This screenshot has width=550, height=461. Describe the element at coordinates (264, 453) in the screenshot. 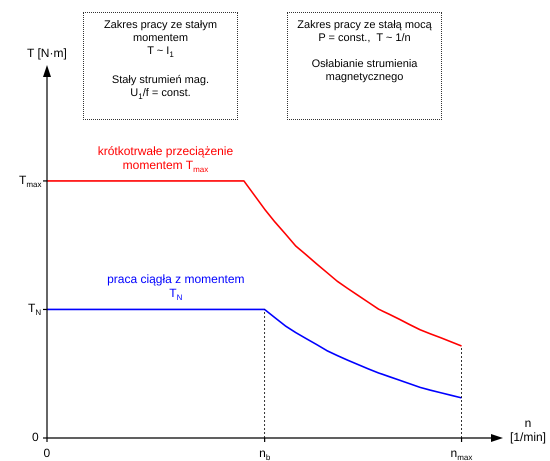

I see `x-tick-label: n$_{b}$` at that location.